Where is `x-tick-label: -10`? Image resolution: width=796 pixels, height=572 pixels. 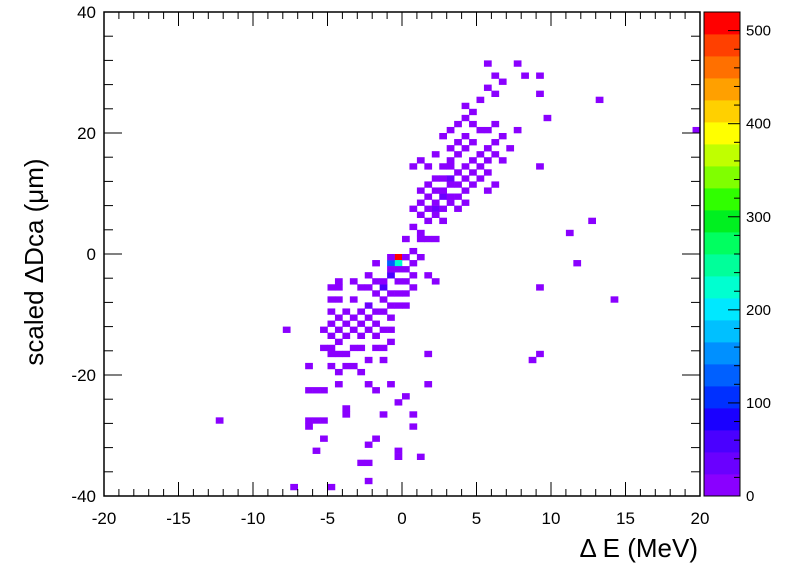 x-tick-label: -10 is located at coordinates (253, 518).